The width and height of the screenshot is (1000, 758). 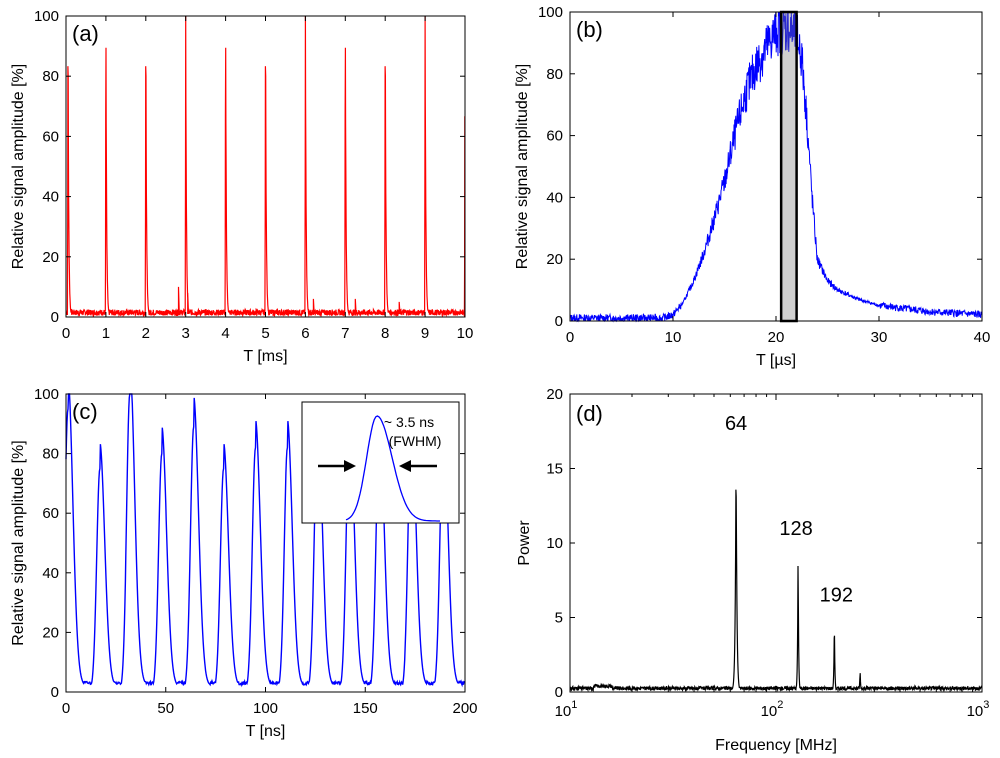 What do you see at coordinates (559, 618) in the screenshot?
I see `y-tick-label: 5` at bounding box center [559, 618].